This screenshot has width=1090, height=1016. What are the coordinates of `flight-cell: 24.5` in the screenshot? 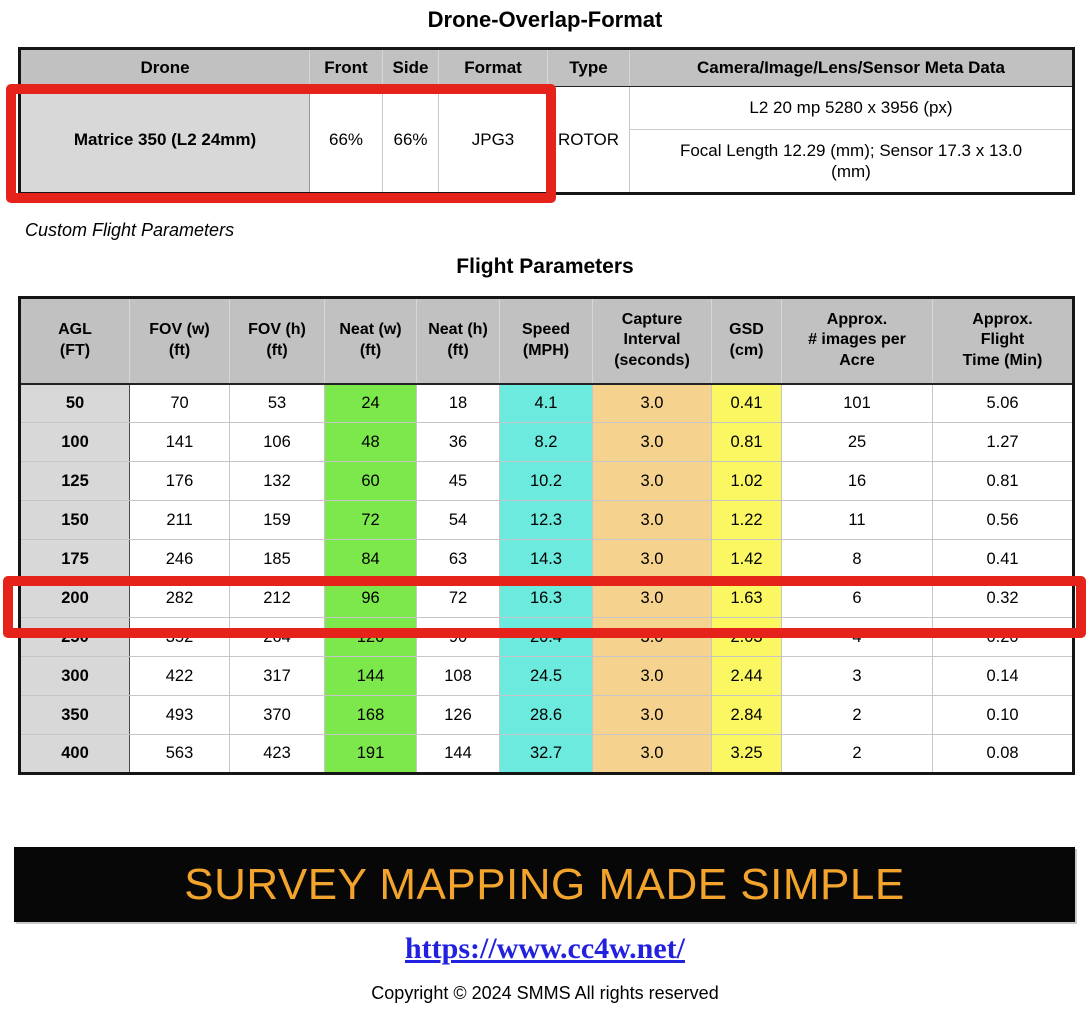 It's located at (546, 676).